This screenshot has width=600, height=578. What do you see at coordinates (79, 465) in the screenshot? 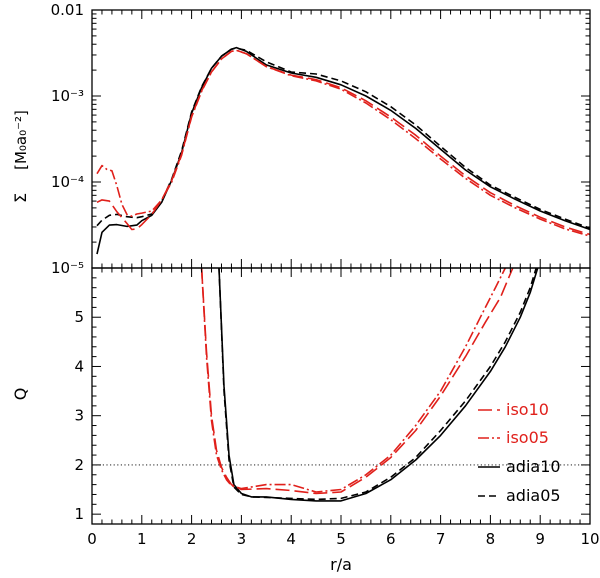
I see `ytick-label-Q-1: 2` at bounding box center [79, 465].